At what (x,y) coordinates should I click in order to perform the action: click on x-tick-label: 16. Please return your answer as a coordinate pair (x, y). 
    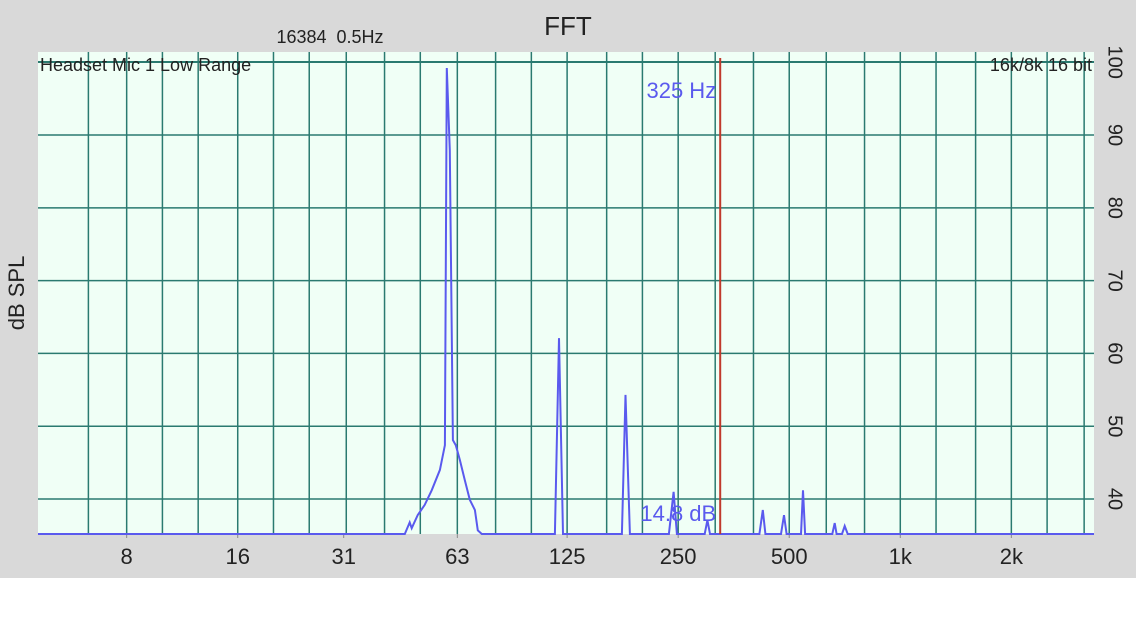
    Looking at the image, I should click on (237, 556).